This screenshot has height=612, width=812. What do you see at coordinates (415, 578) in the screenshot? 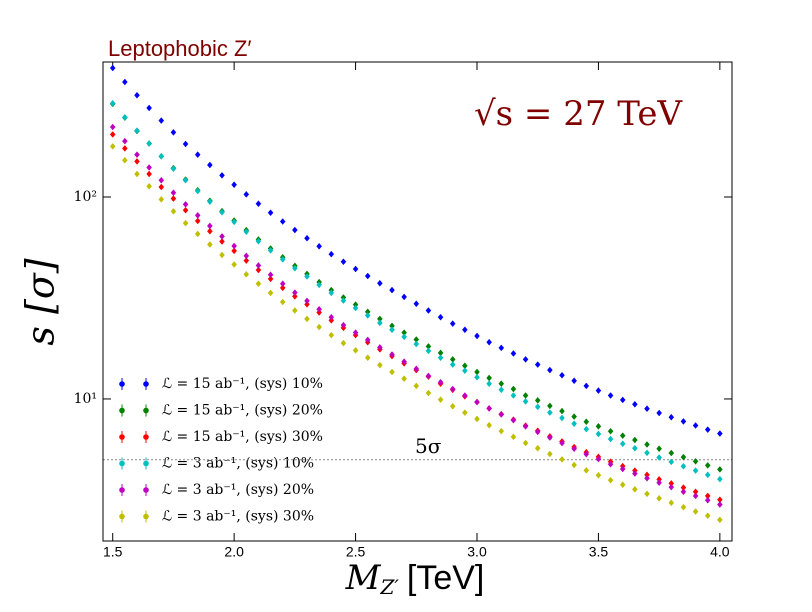
I see `x-axis-label: MZ′ [TeV]` at bounding box center [415, 578].